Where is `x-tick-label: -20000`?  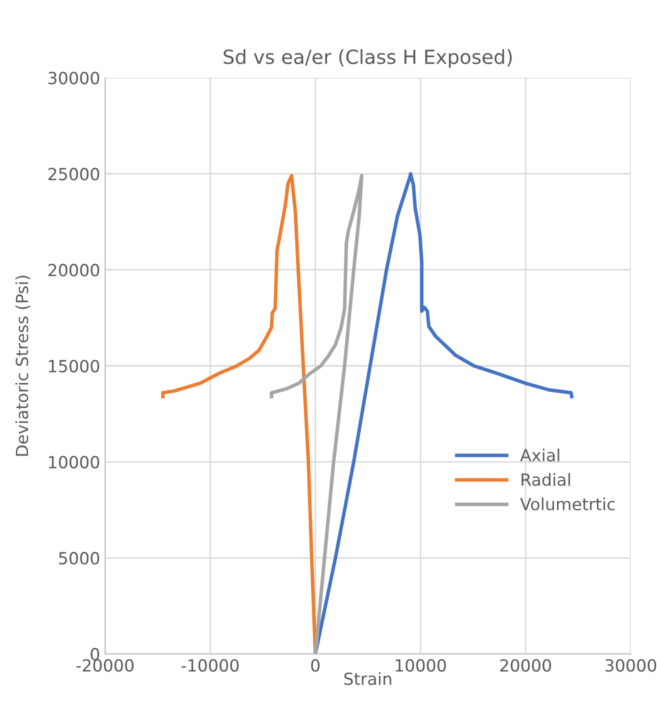
x-tick-label: -20000 is located at coordinates (105, 665).